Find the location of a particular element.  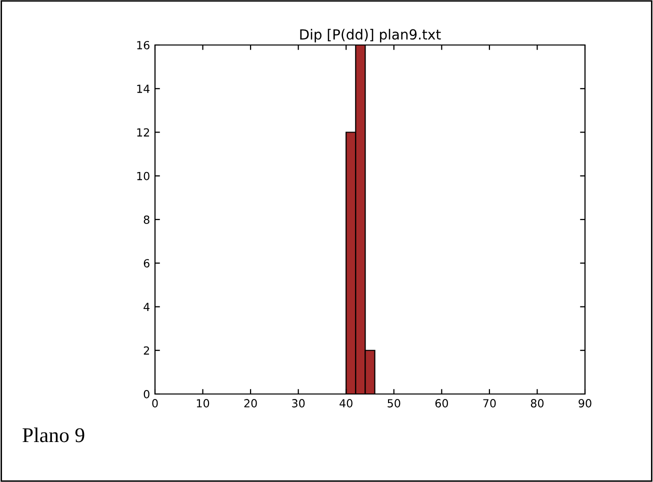

y-tick-label: 6 is located at coordinates (147, 263).